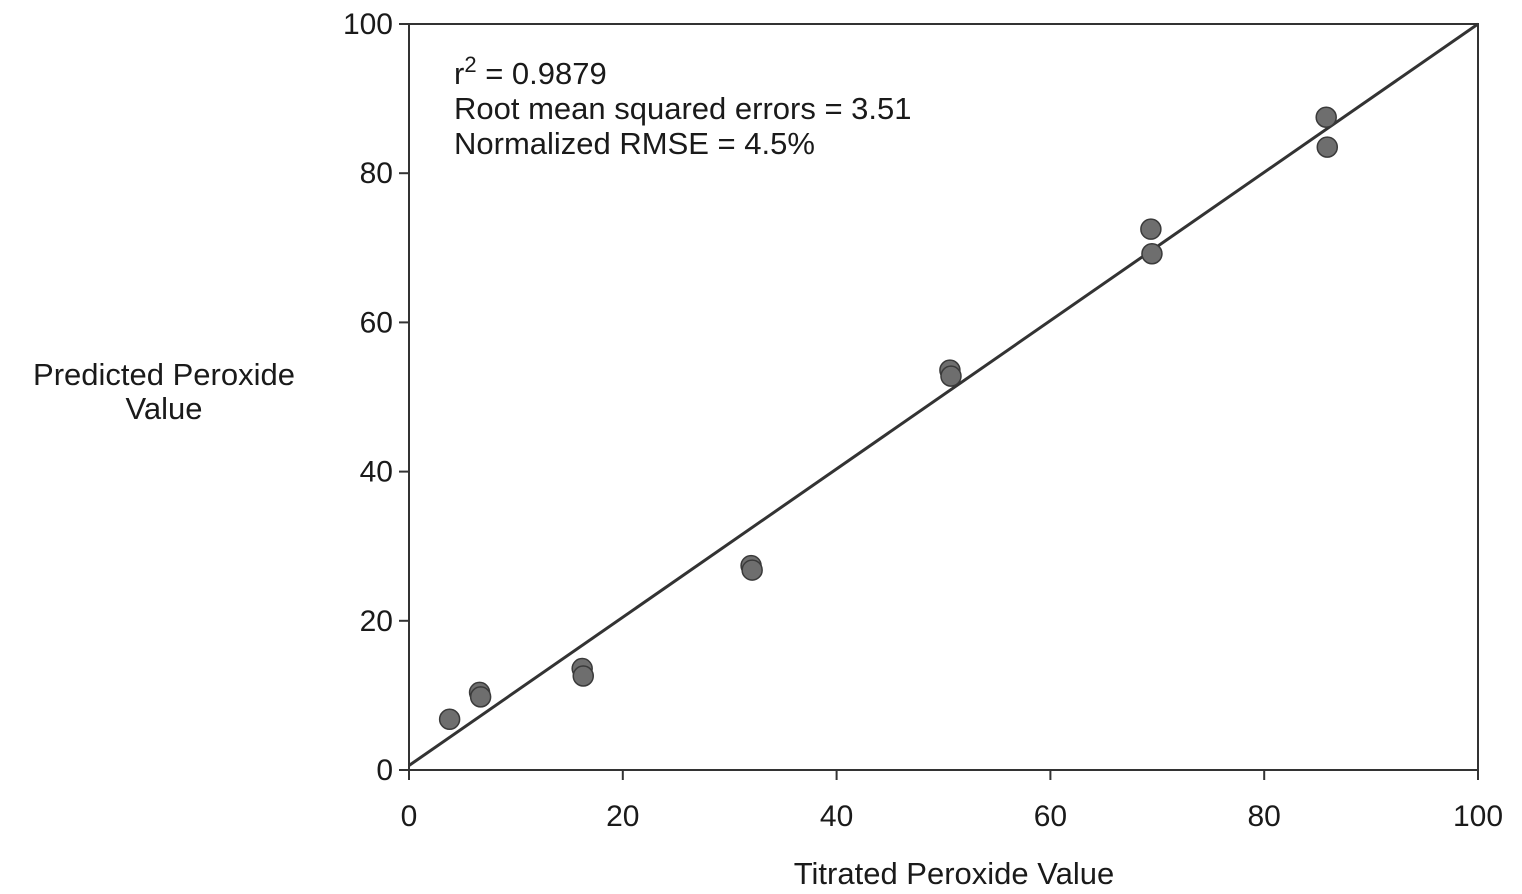 This screenshot has width=1522, height=894. What do you see at coordinates (459, 73) in the screenshot?
I see `r-squared-prefix: r` at bounding box center [459, 73].